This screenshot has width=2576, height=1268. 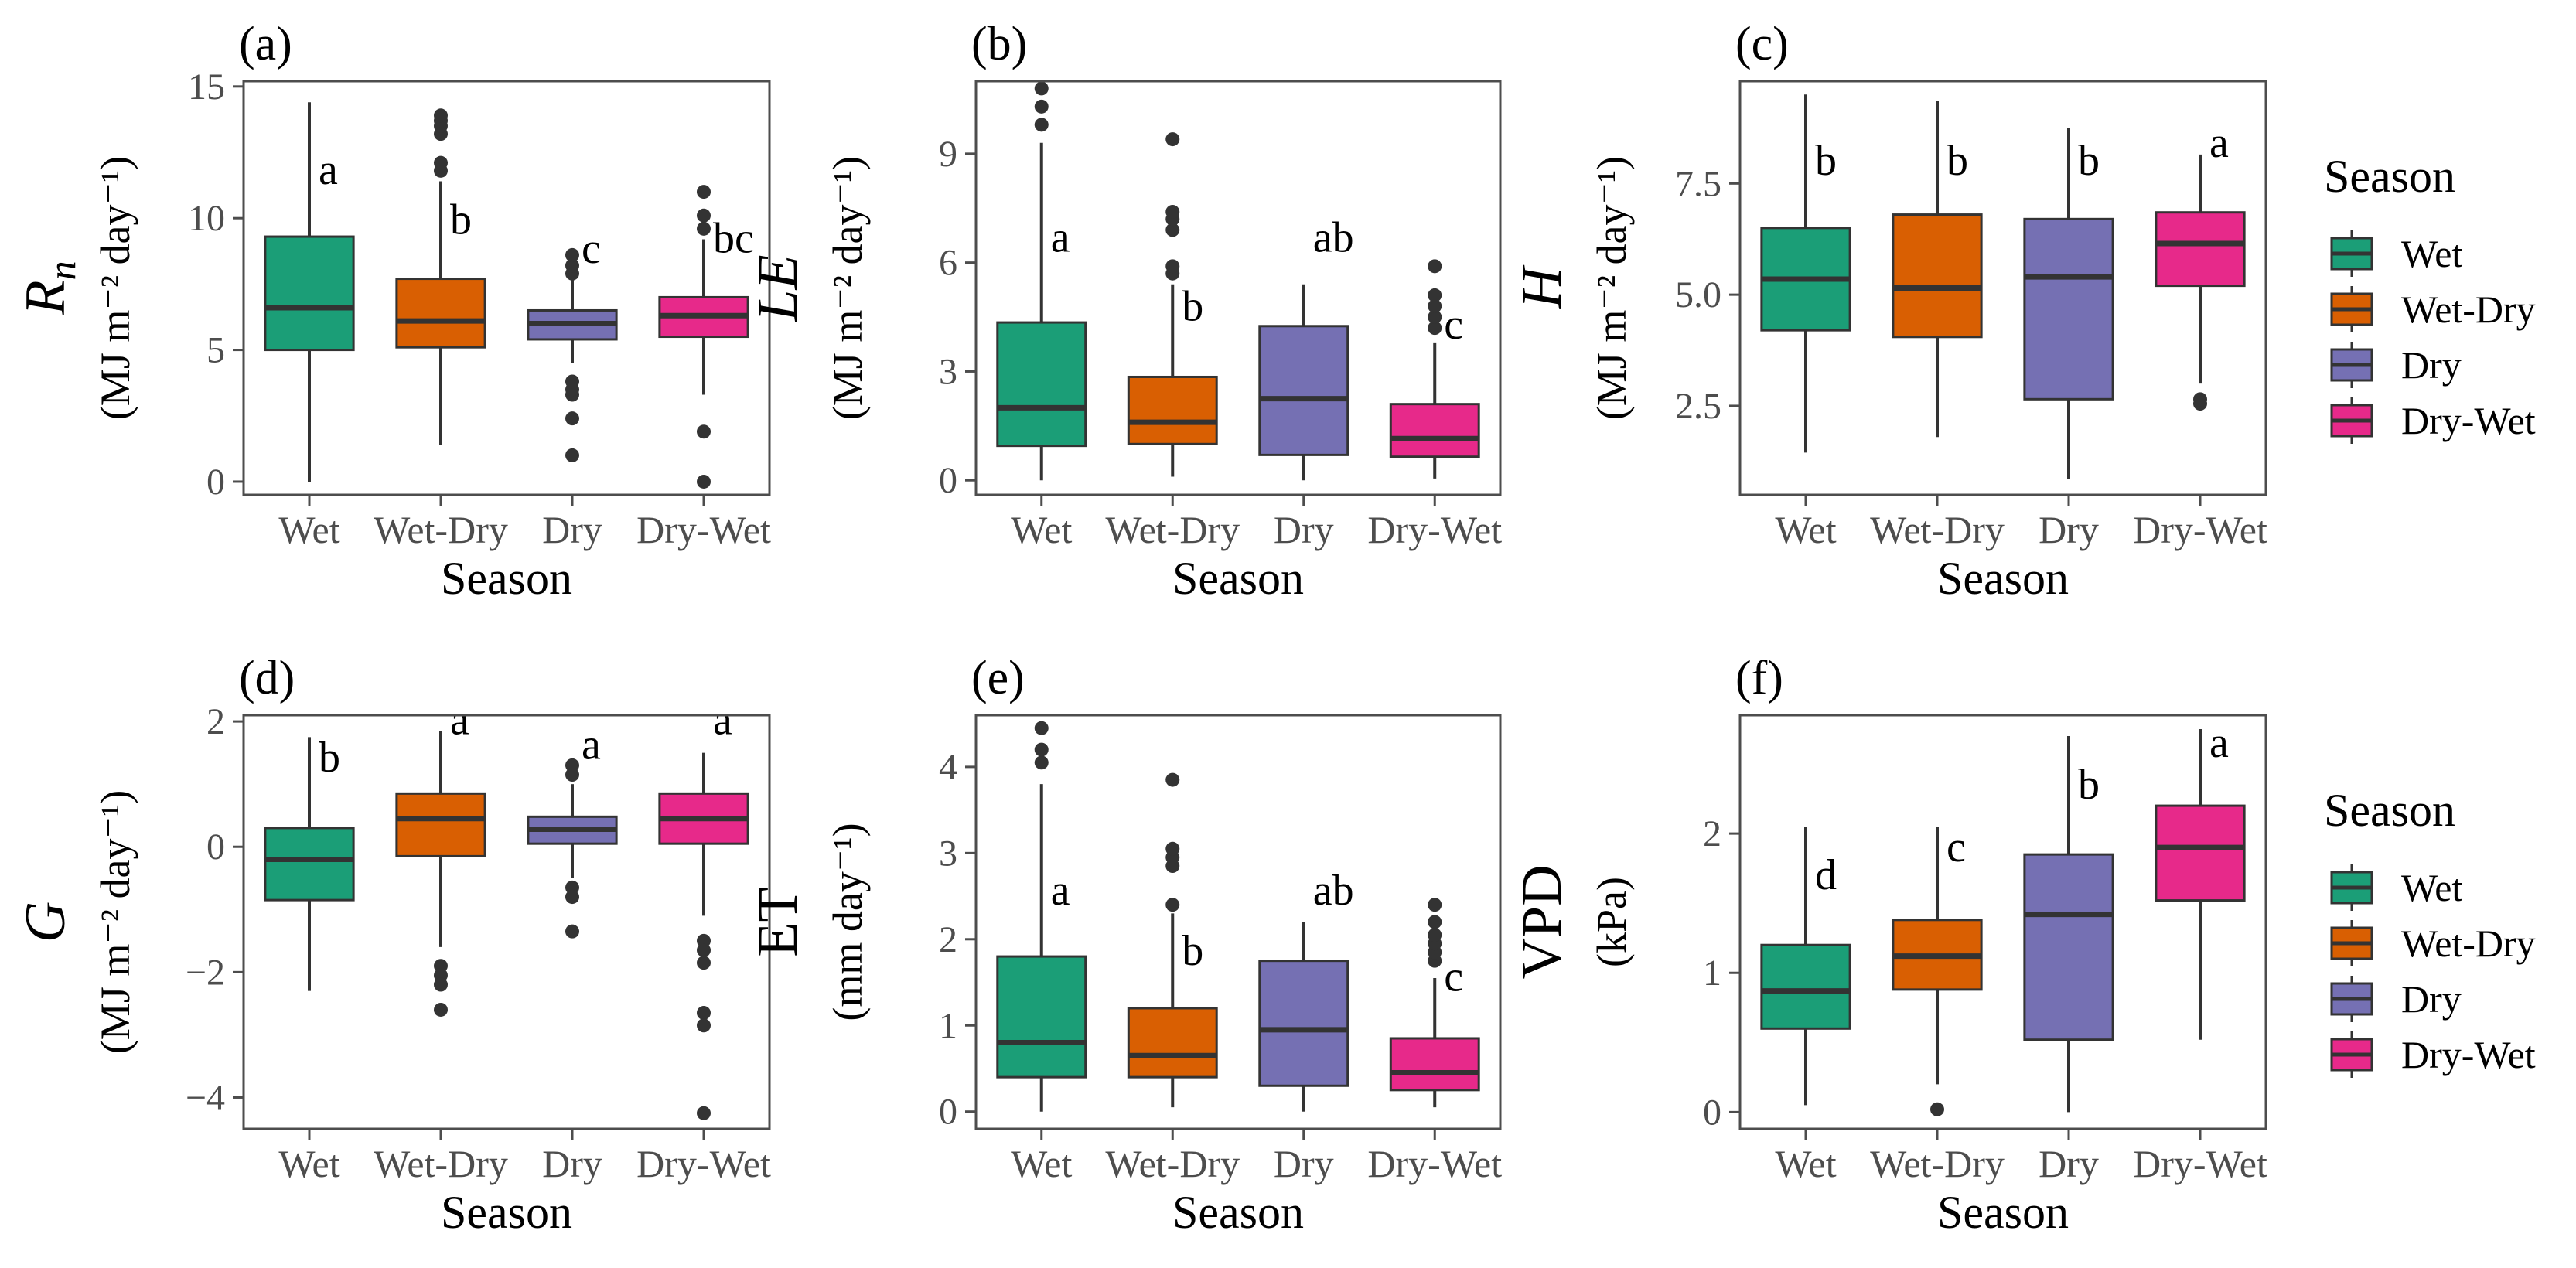 What do you see at coordinates (2431, 365) in the screenshot?
I see `legend-item-label: Dry` at bounding box center [2431, 365].